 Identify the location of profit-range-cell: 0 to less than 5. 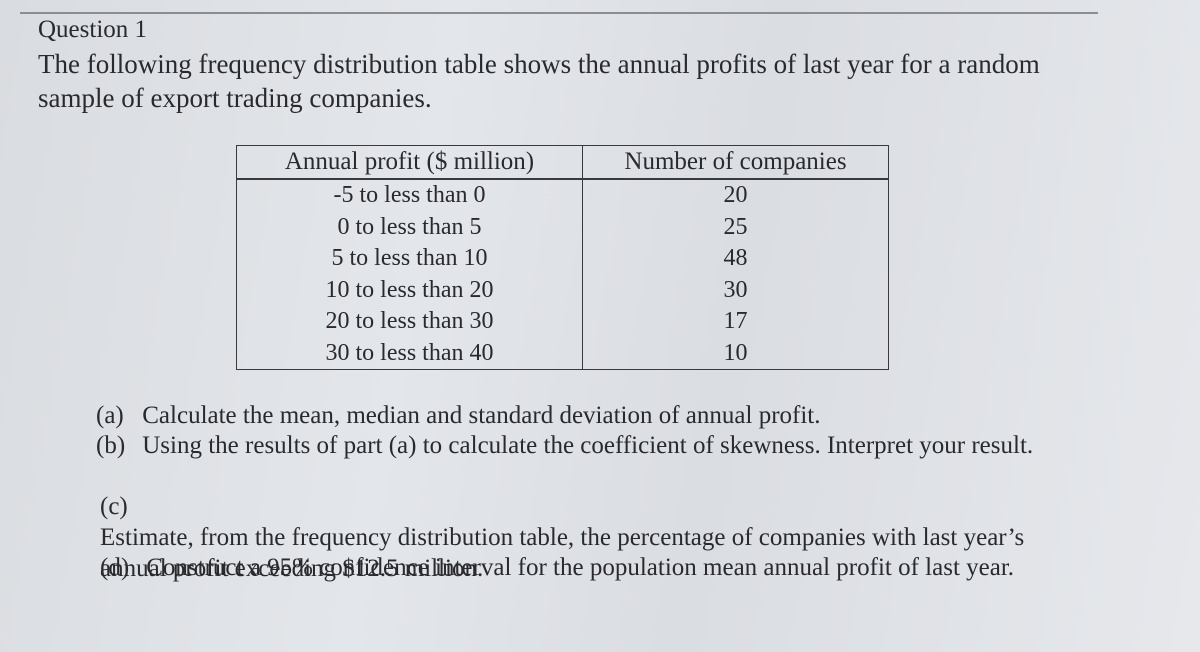
(409, 227).